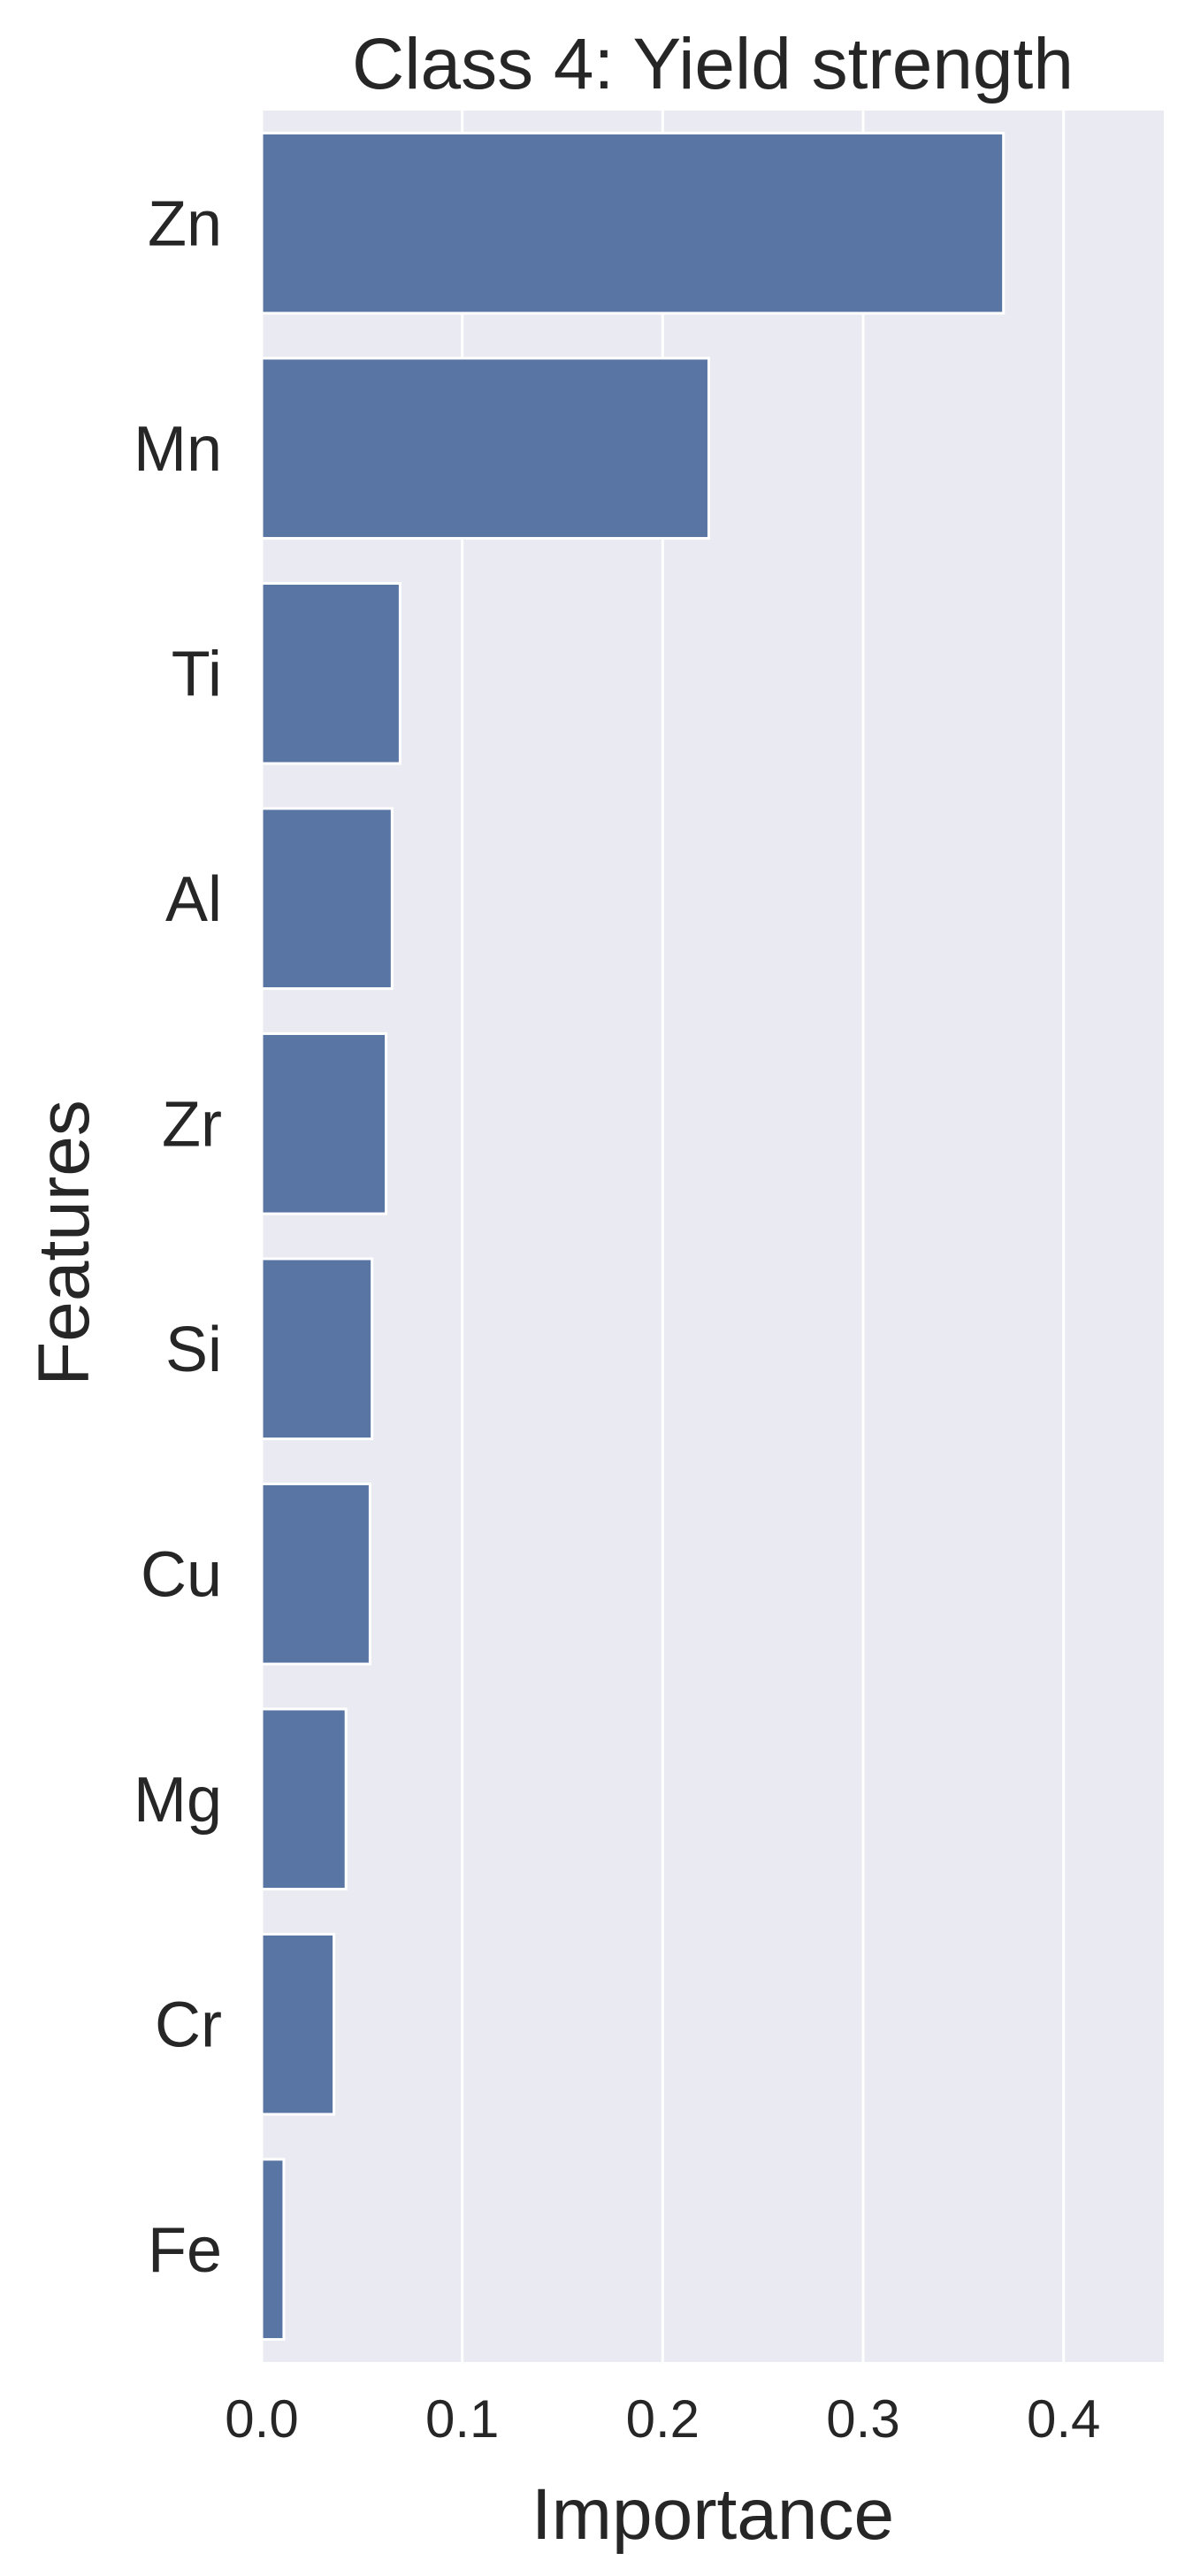  What do you see at coordinates (188, 2025) in the screenshot?
I see `y-tick-label-cr: Cr` at bounding box center [188, 2025].